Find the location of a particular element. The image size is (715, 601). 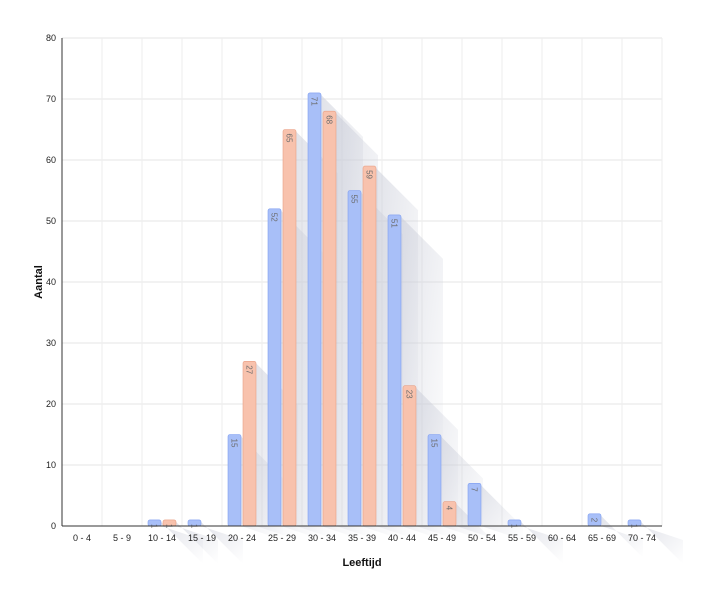

x-tick-label: 0 - 4 is located at coordinates (82, 538).